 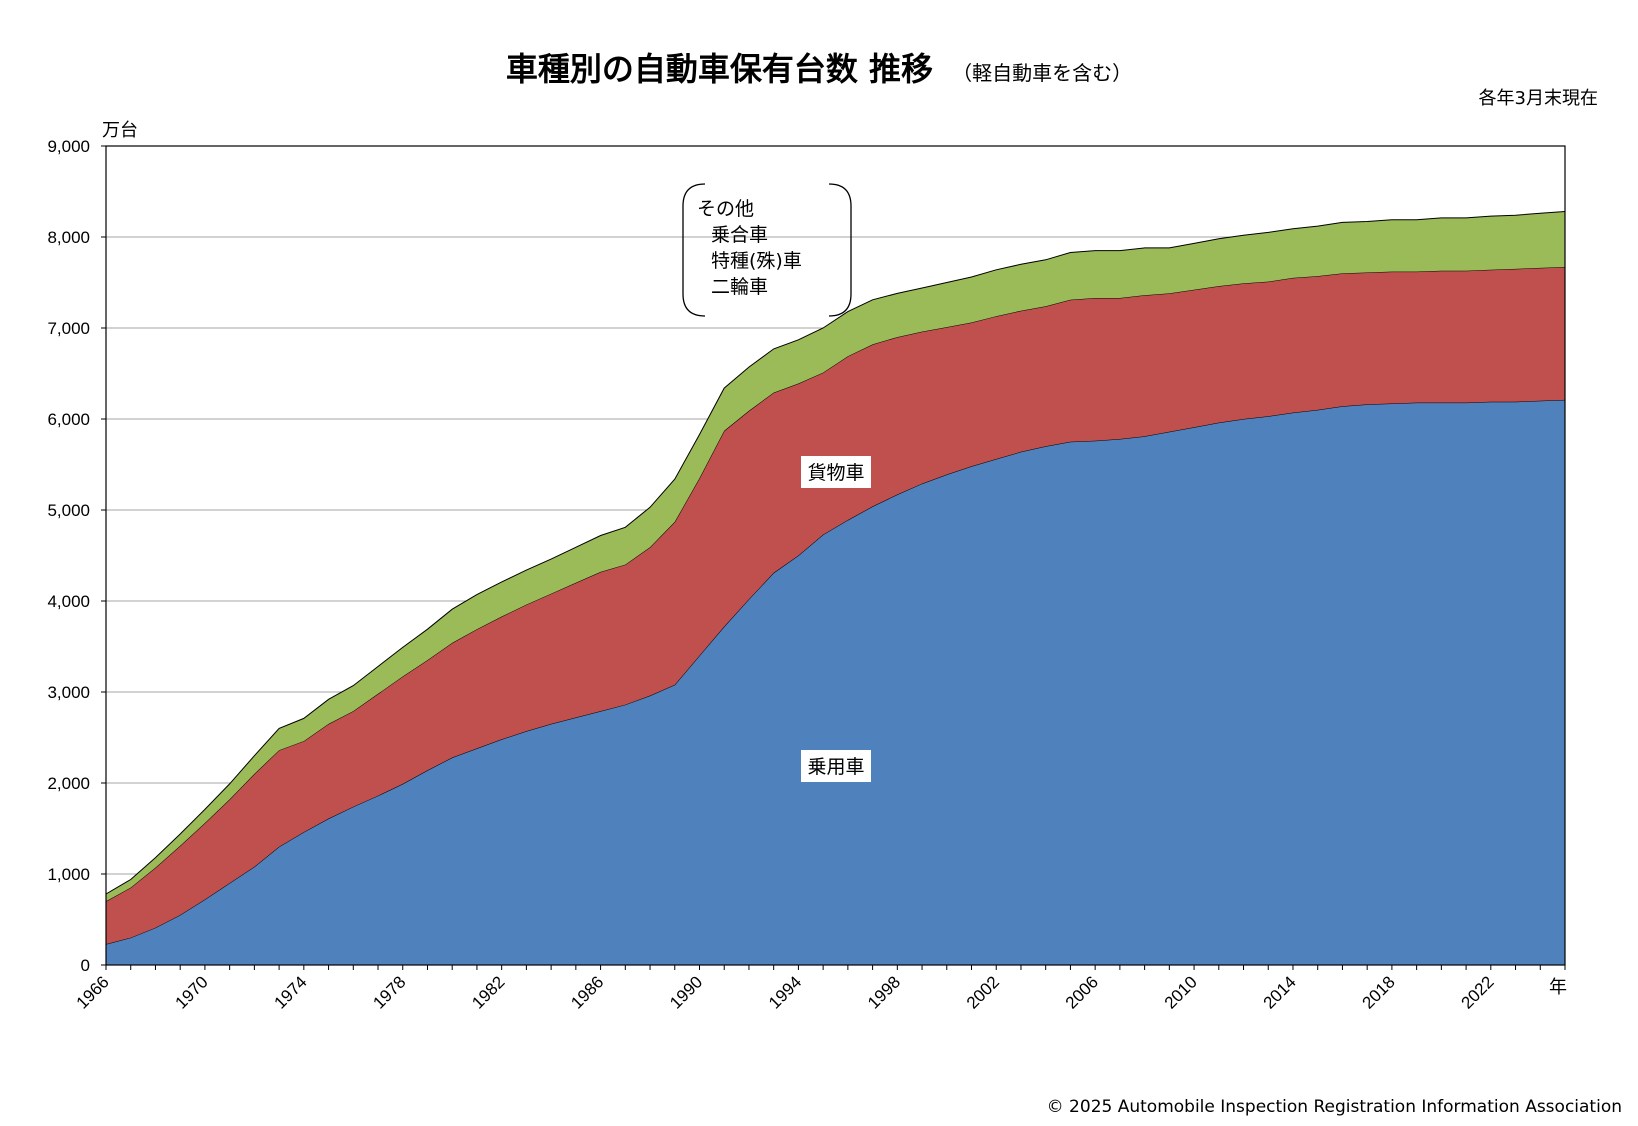 What do you see at coordinates (488, 992) in the screenshot?
I see `x-tick-label: 1982` at bounding box center [488, 992].